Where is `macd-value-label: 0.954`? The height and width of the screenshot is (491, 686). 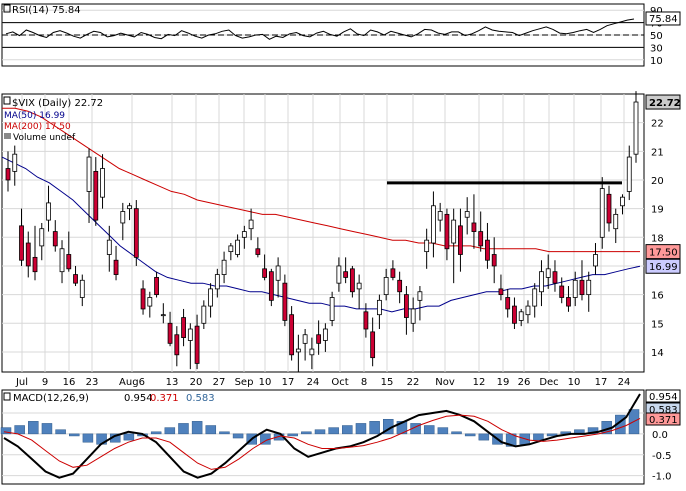 macd-value-label: 0.954 is located at coordinates (663, 397).